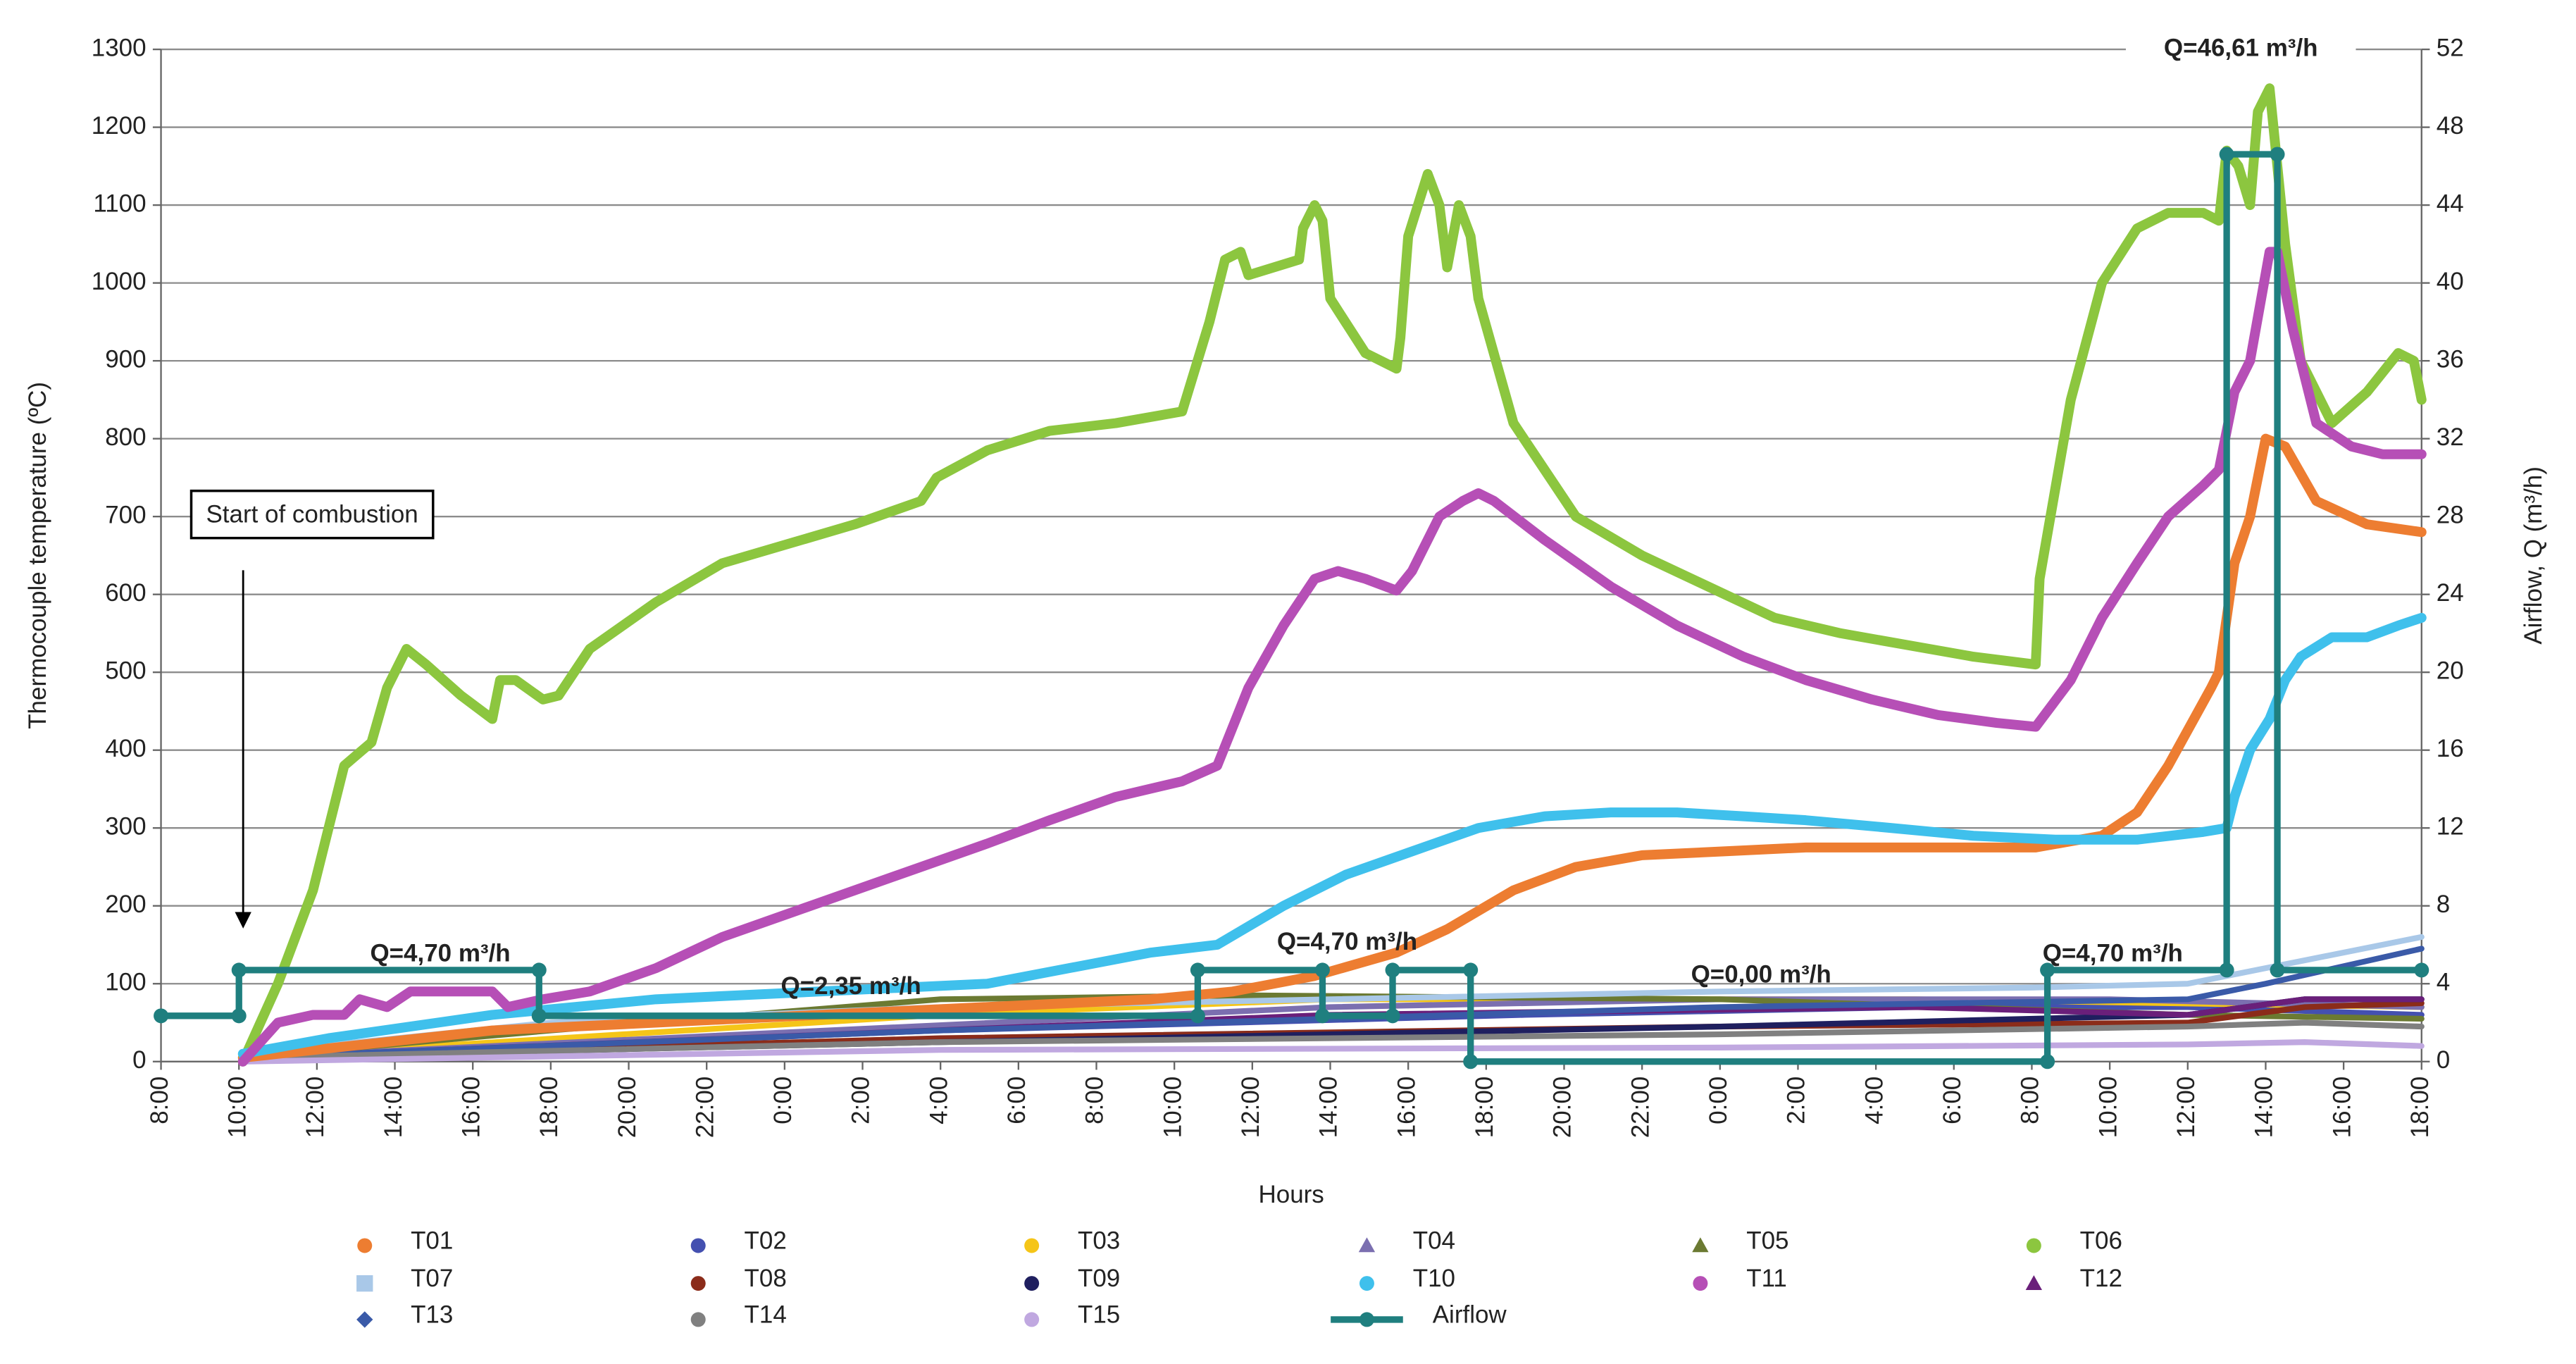 This screenshot has width=2576, height=1364. I want to click on legend-label: T11, so click(1766, 1279).